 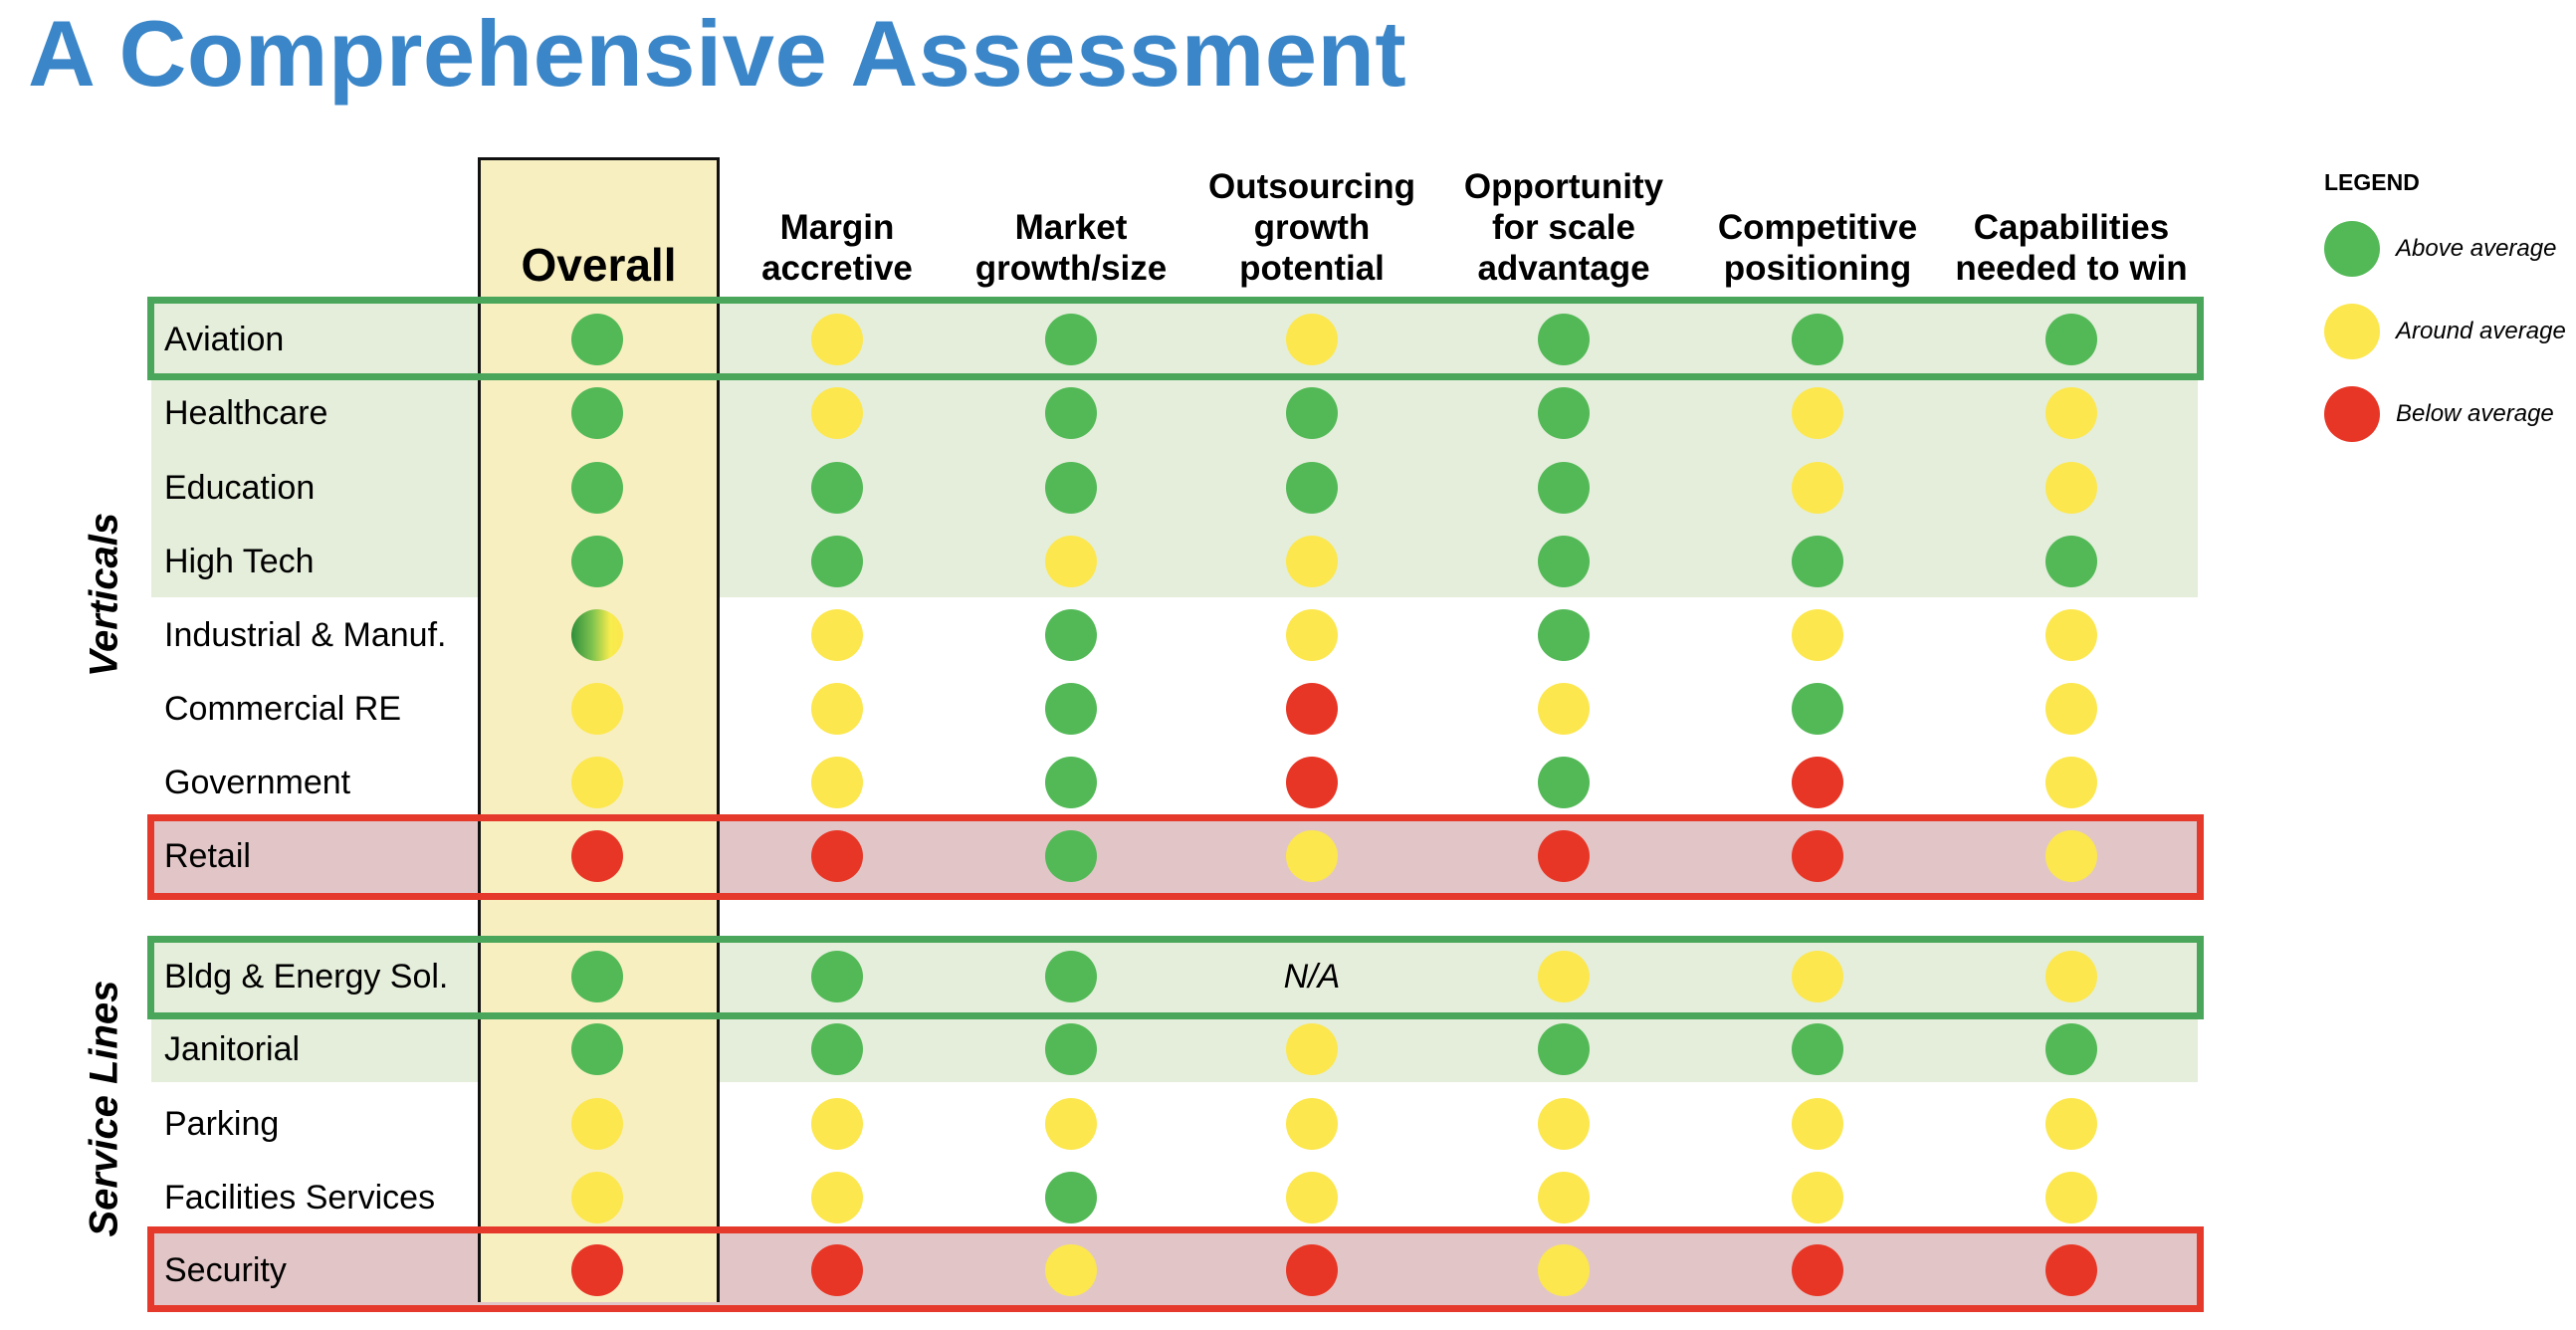 What do you see at coordinates (599, 265) in the screenshot?
I see `overall-header: Overall` at bounding box center [599, 265].